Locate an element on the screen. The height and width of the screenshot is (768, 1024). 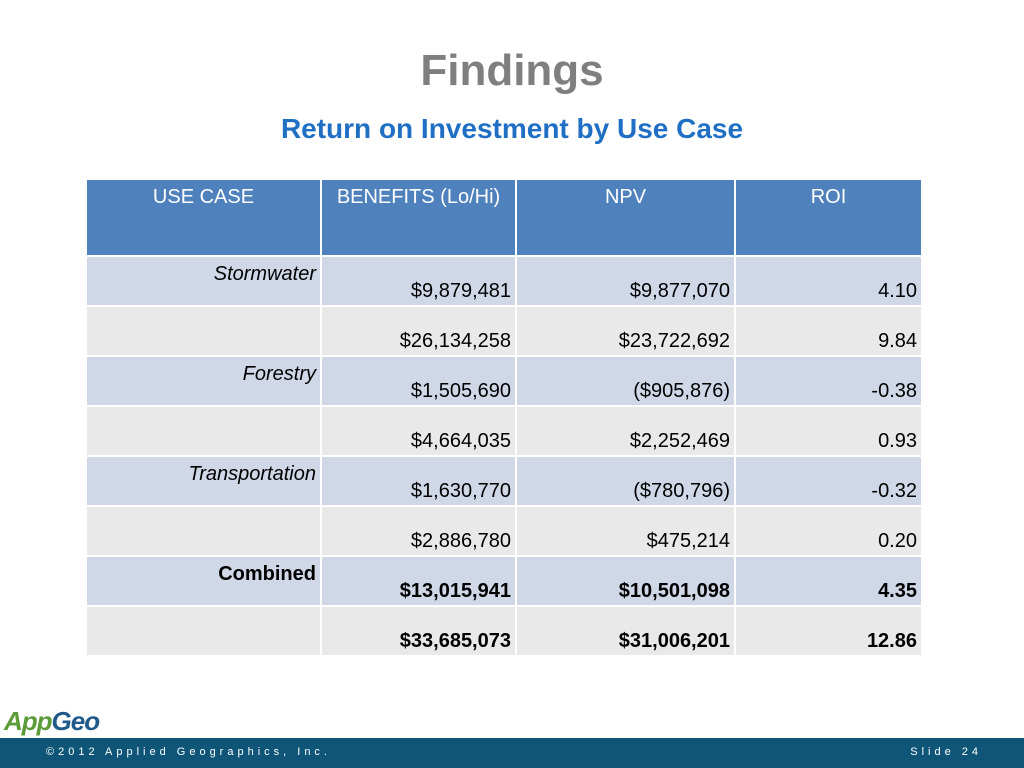
header-cell: BENEFITS (Lo/Hi) is located at coordinates (419, 217).